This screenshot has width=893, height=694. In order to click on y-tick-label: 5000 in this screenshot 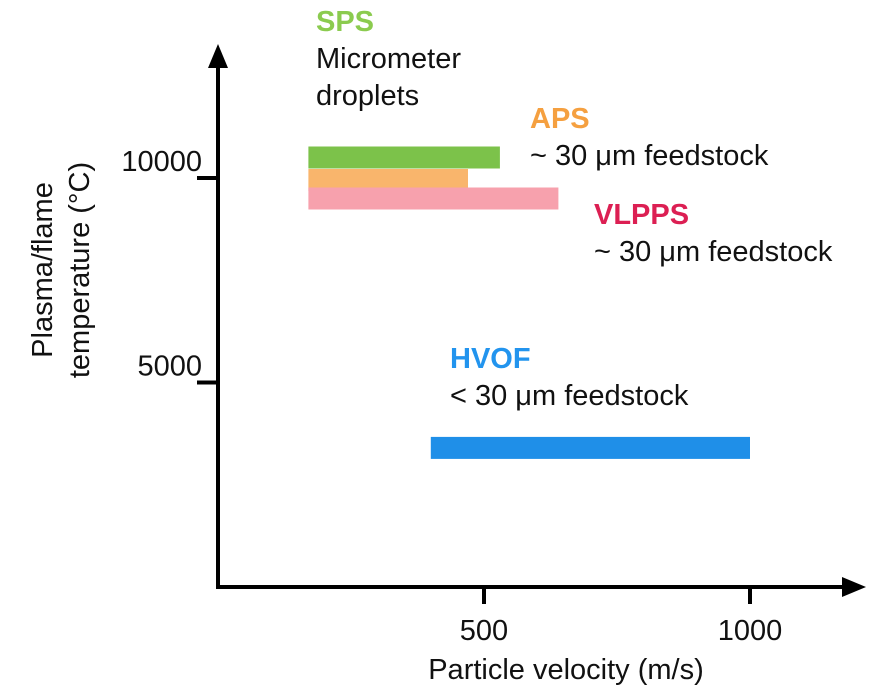, I will do `click(169, 367)`.